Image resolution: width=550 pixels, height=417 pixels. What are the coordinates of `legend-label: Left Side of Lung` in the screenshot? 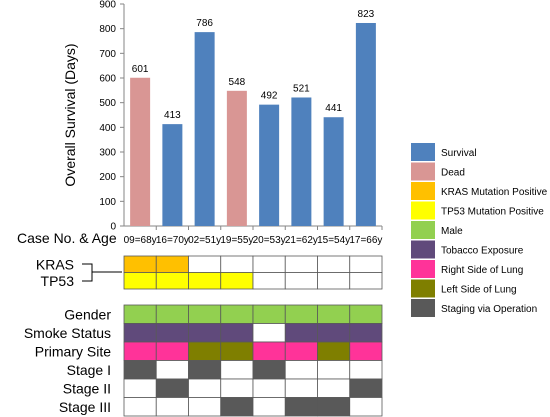 It's located at (479, 290).